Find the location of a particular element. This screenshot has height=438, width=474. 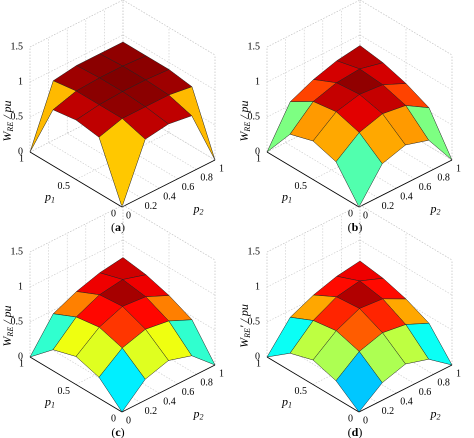

caption: (b) is located at coordinates (355, 227).